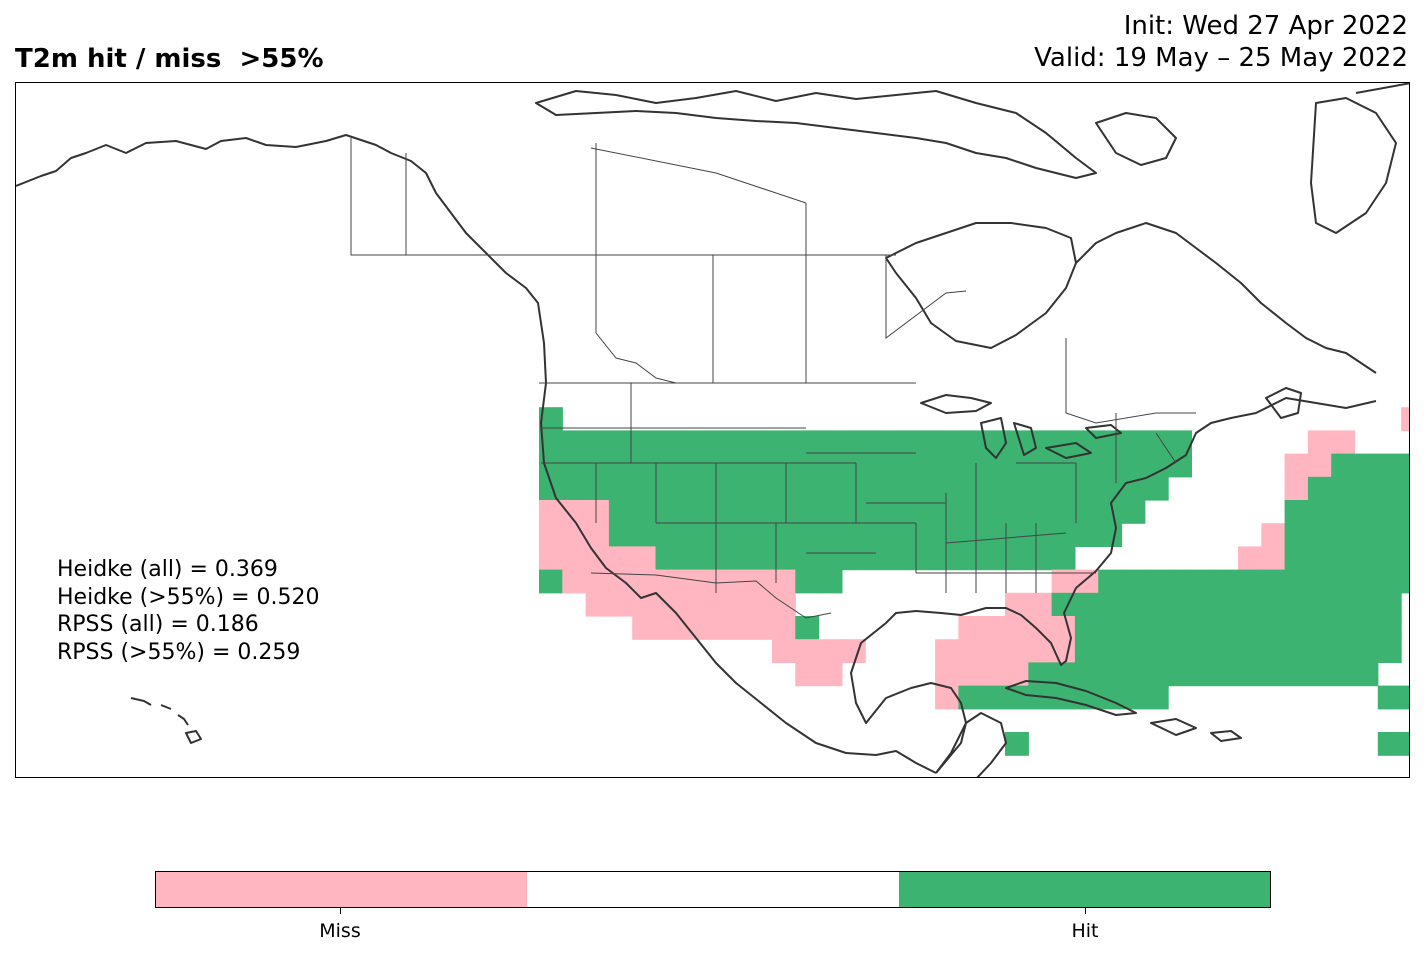  Describe the element at coordinates (179, 652) in the screenshot. I see `rpss-55: RPSS (>55%) = 0.259` at that location.